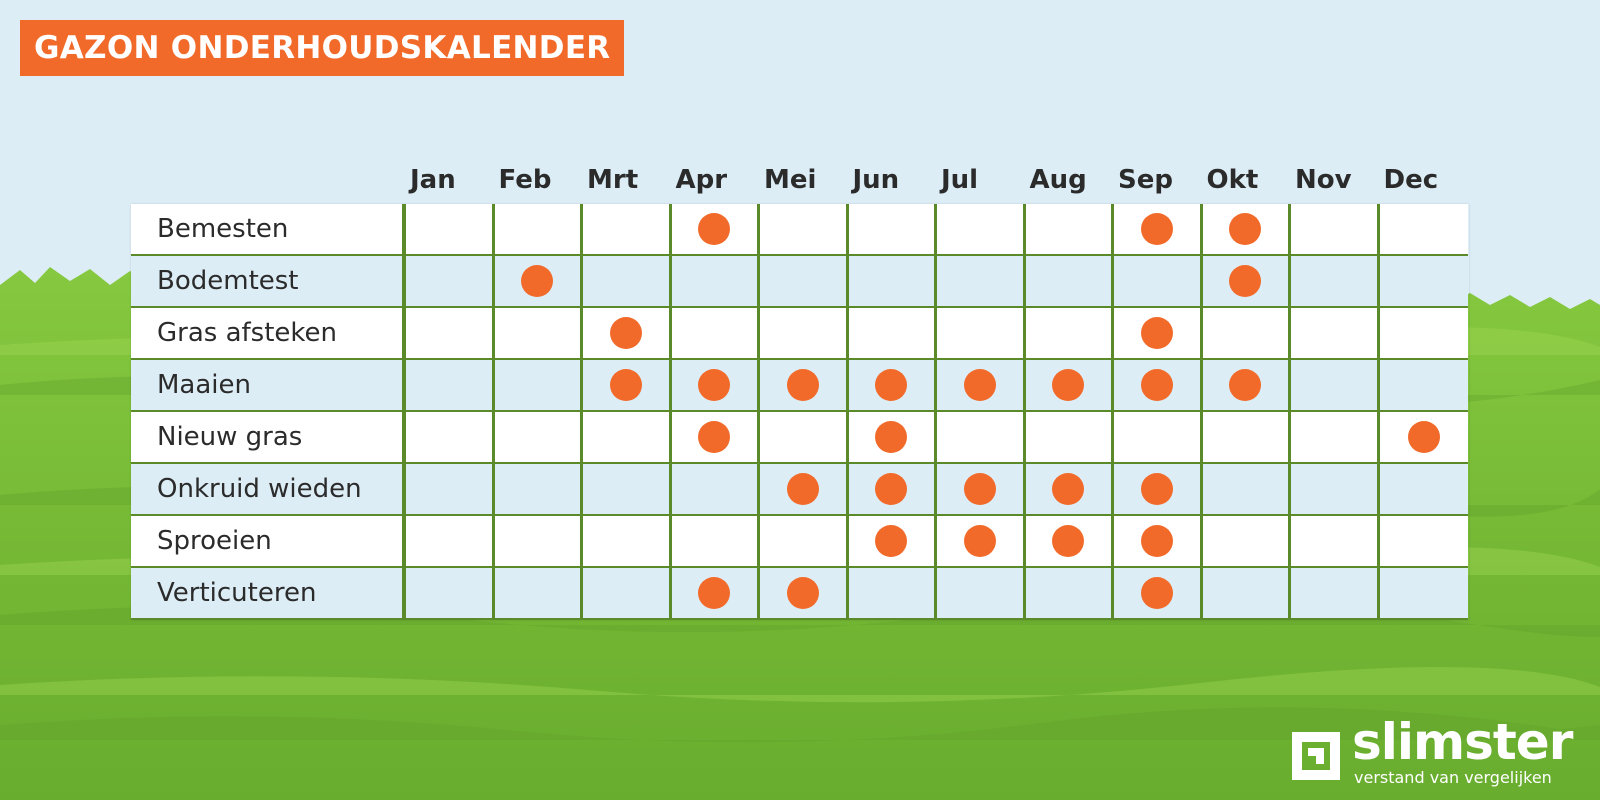 Image resolution: width=1600 pixels, height=800 pixels. I want to click on month-label: Okt, so click(1232, 180).